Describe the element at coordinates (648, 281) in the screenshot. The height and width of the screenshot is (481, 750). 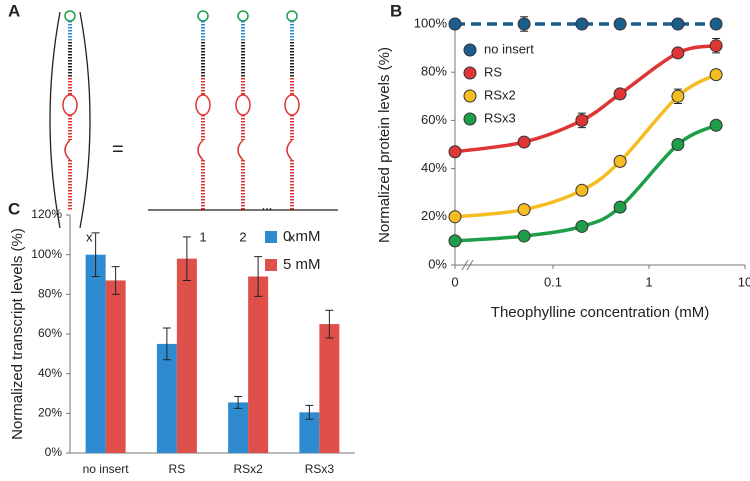
I see `x-tick-label: 1` at that location.